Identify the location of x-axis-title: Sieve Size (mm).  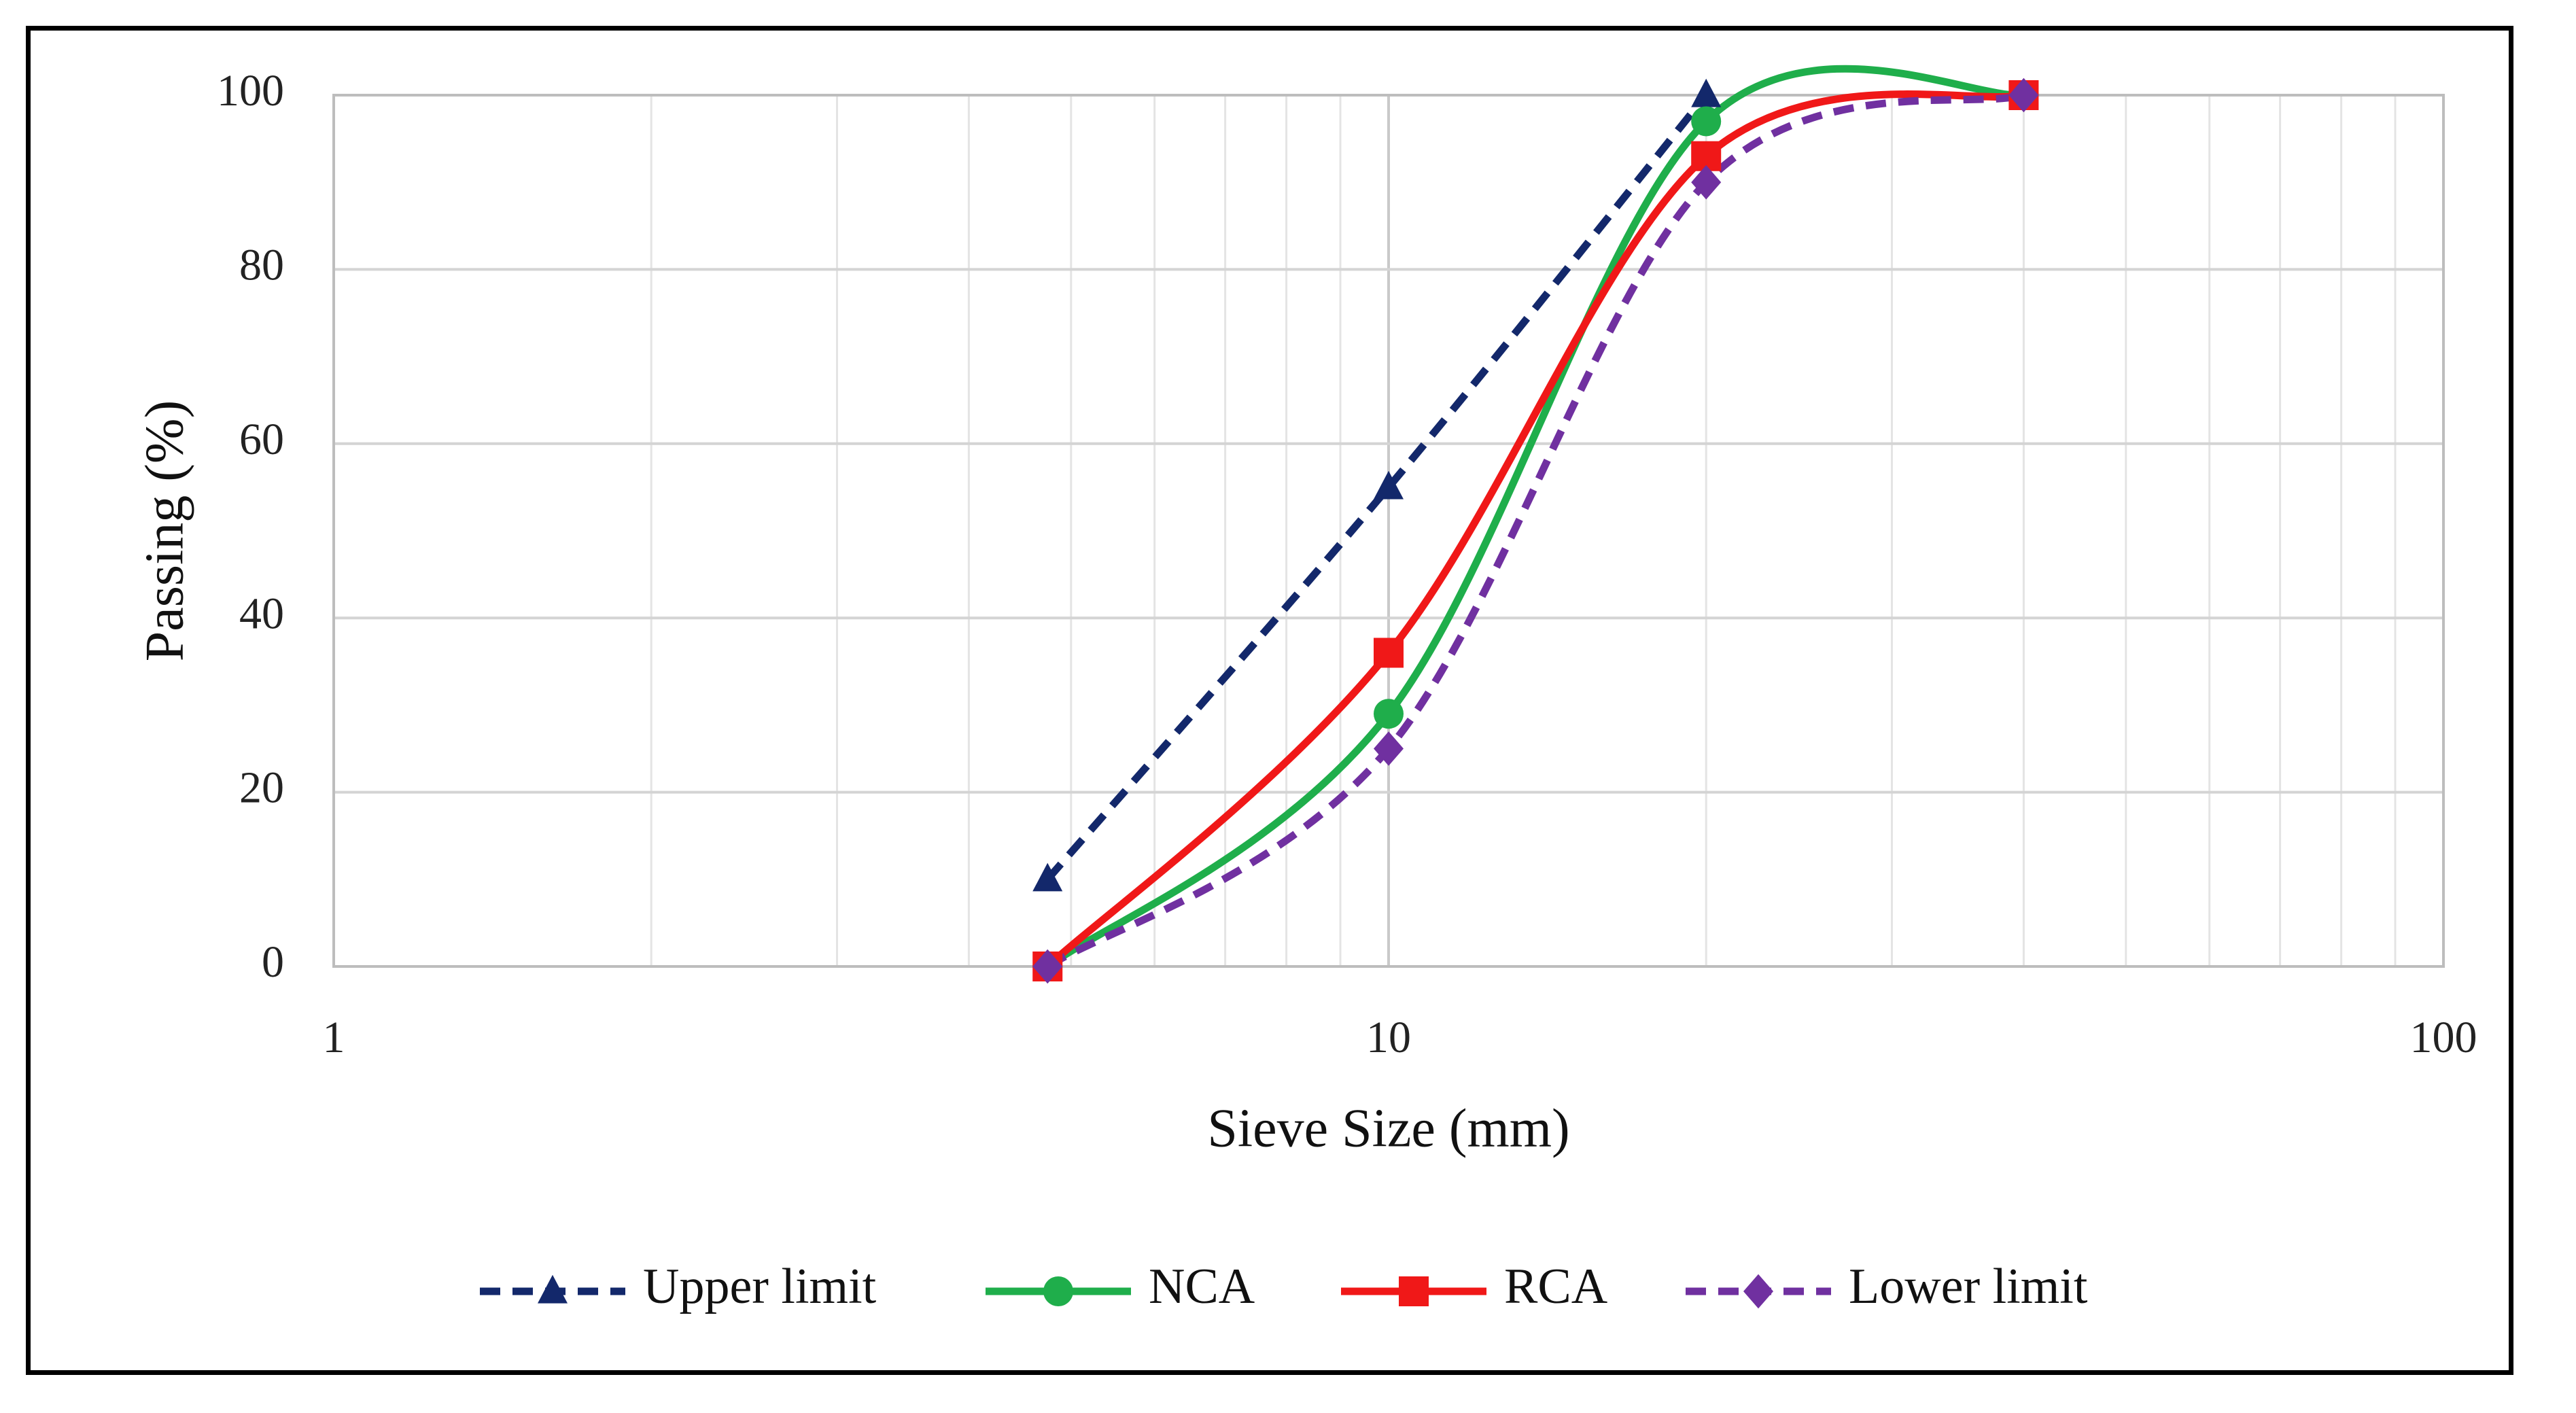
(1388, 1128).